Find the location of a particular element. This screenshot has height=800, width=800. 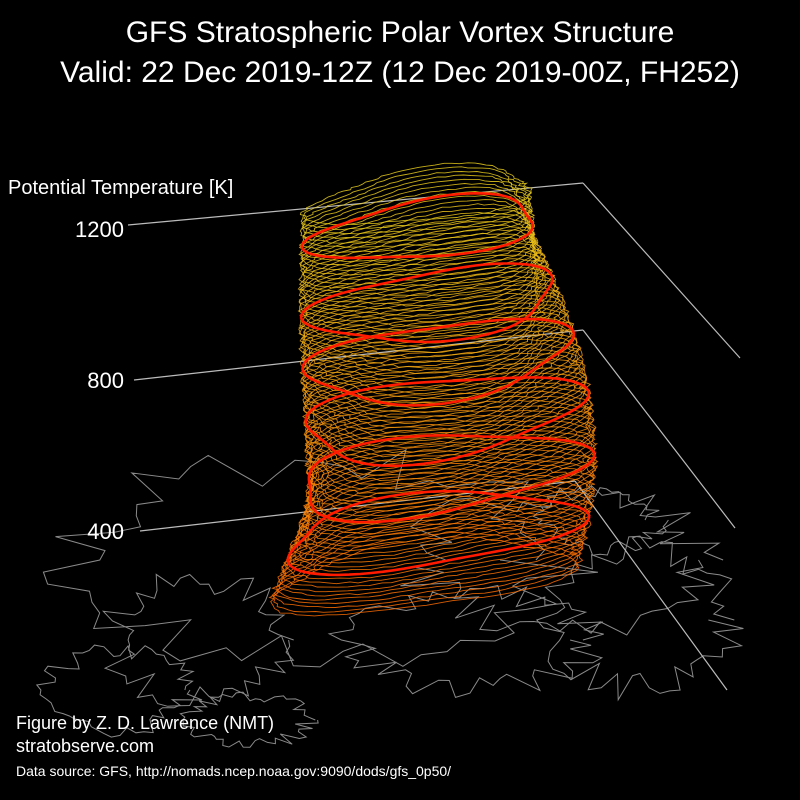

z-axis-label: Potential Temperature [K] is located at coordinates (120, 188).